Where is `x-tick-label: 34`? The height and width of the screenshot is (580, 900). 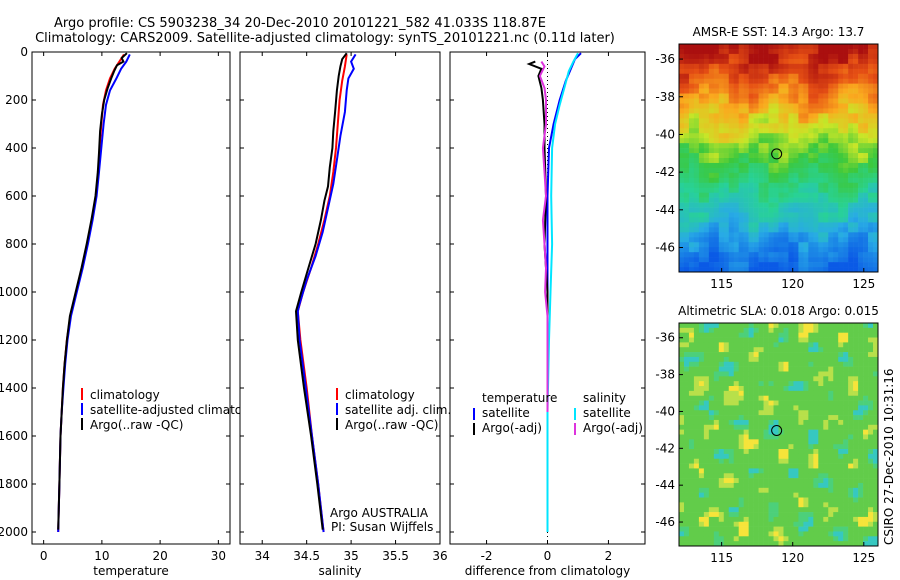 x-tick-label: 34 is located at coordinates (262, 556).